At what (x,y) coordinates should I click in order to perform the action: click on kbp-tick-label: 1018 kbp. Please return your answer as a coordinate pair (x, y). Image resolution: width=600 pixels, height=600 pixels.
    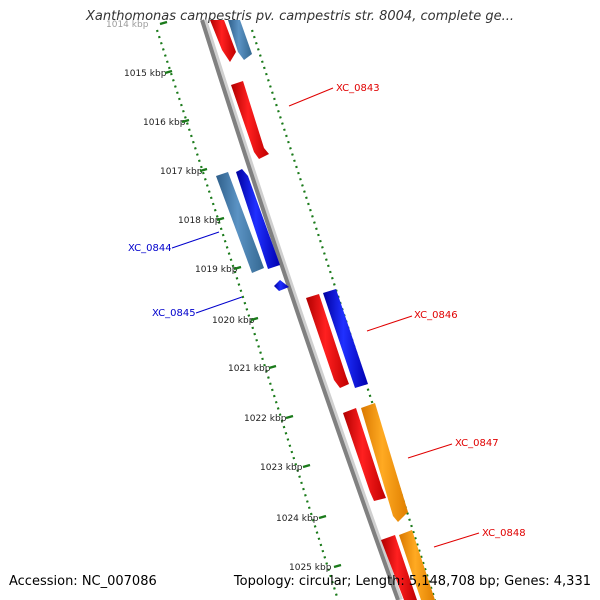
    Looking at the image, I should click on (199, 221).